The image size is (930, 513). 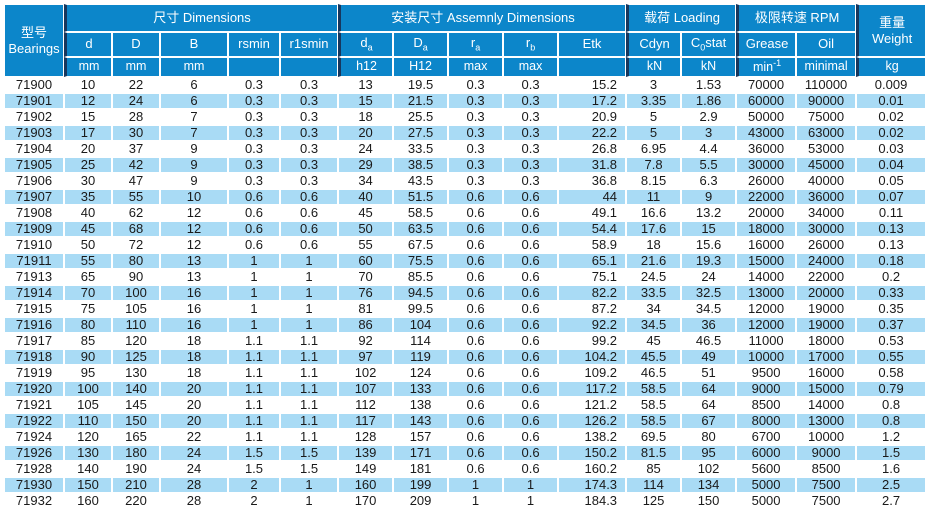 What do you see at coordinates (709, 357) in the screenshot?
I see `value-cell: 49` at bounding box center [709, 357].